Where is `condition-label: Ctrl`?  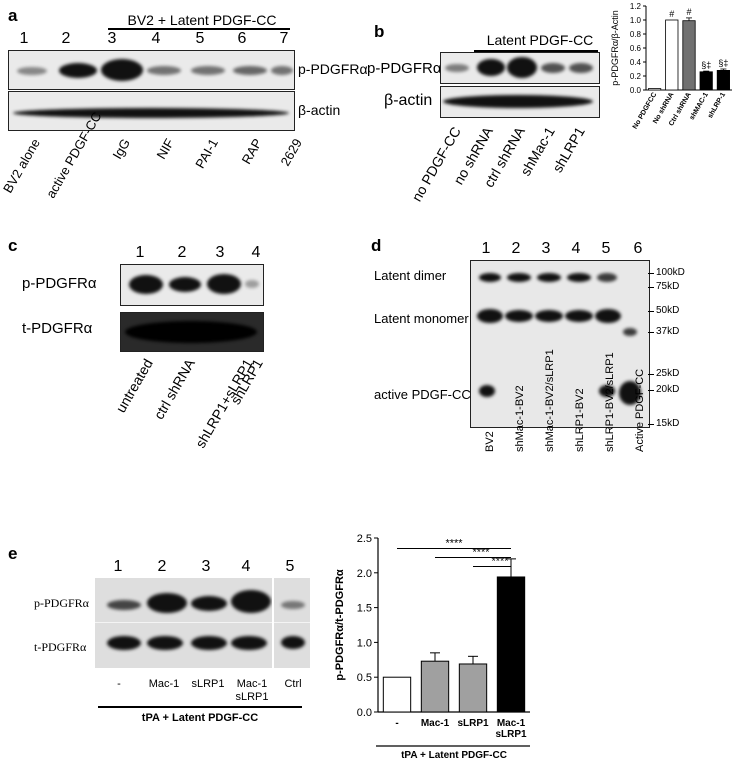
condition-label: Ctrl is located at coordinates (293, 684).